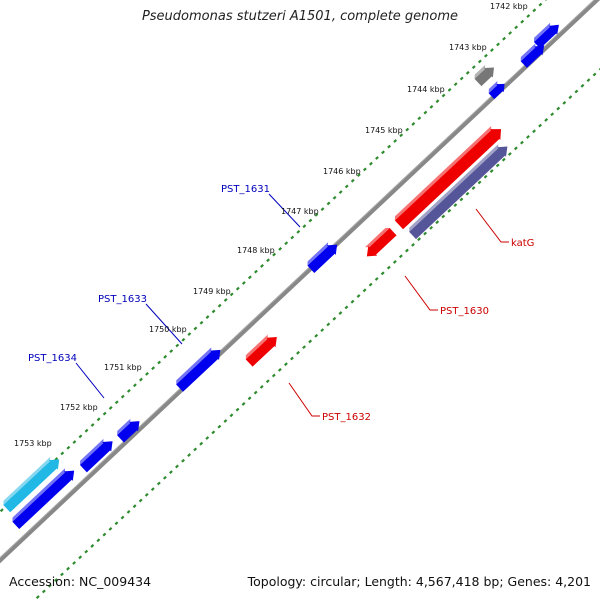 The image size is (600, 600). I want to click on tick-label: 1750 kbp, so click(168, 329).